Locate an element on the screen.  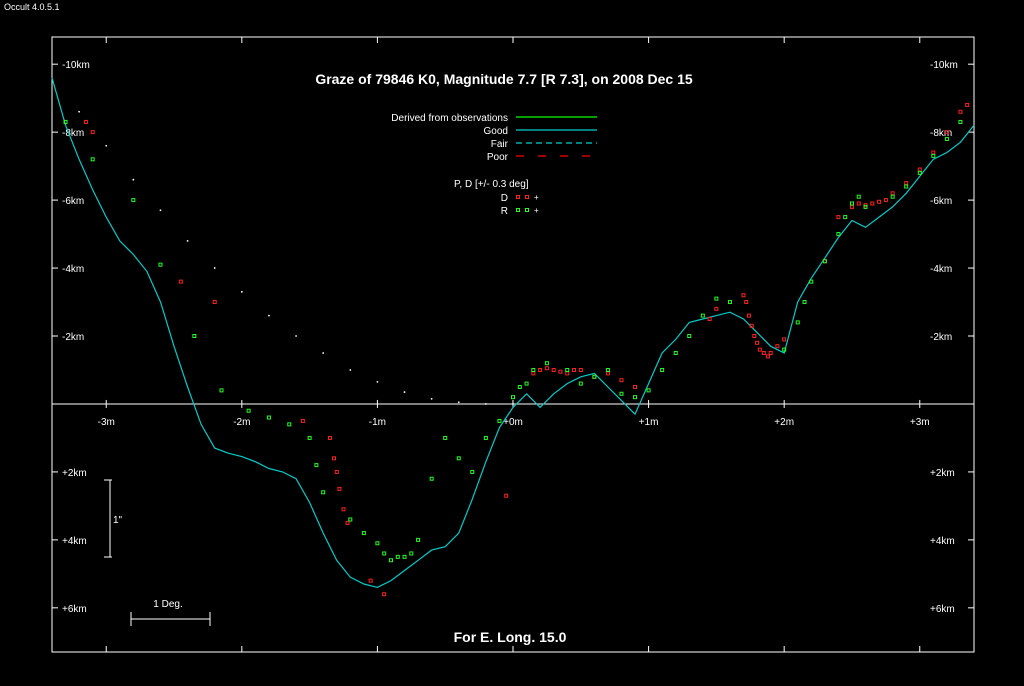
x-tick-label: +1m is located at coordinates (649, 422).